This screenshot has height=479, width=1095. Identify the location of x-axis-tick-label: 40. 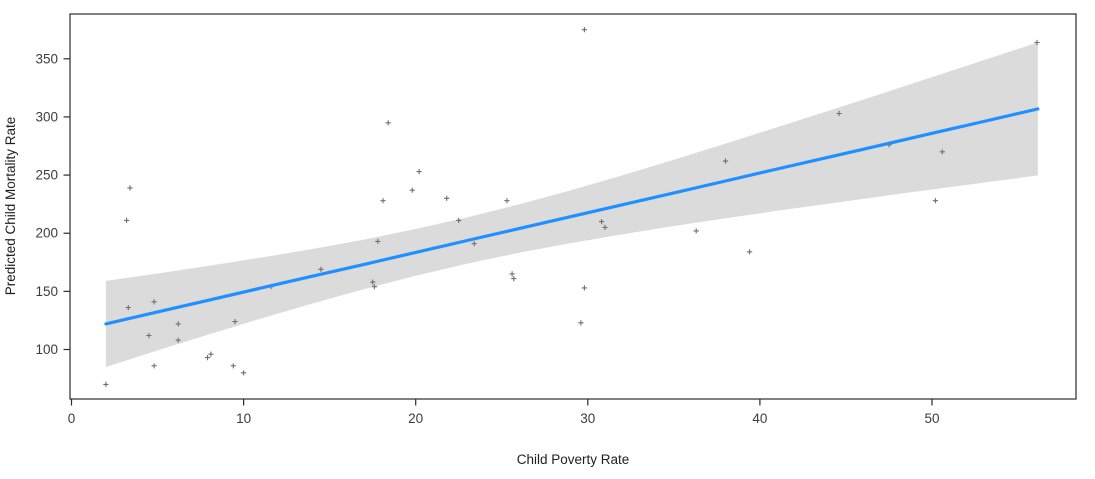
(759, 418).